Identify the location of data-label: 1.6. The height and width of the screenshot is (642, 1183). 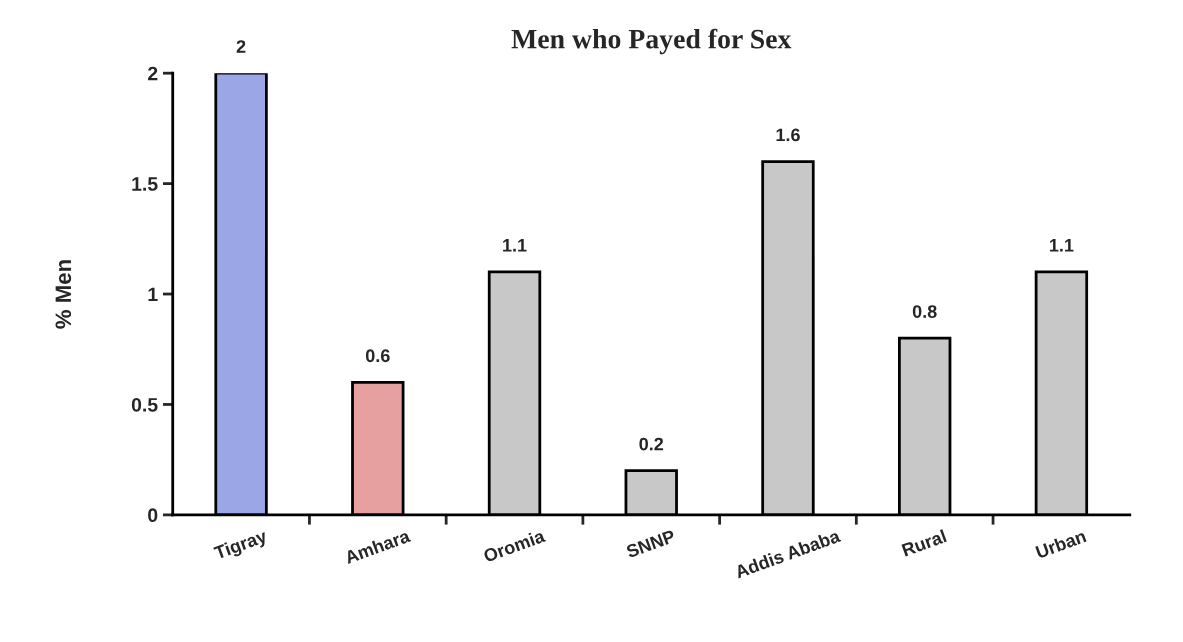
(788, 135).